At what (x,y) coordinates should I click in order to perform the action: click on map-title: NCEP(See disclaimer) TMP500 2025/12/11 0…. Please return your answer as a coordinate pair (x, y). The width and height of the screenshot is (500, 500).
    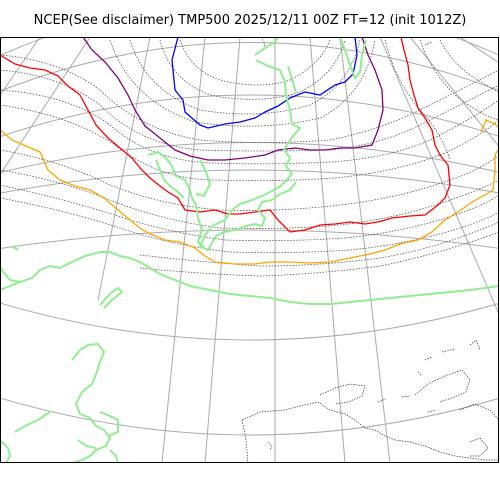
    Looking at the image, I should click on (250, 20).